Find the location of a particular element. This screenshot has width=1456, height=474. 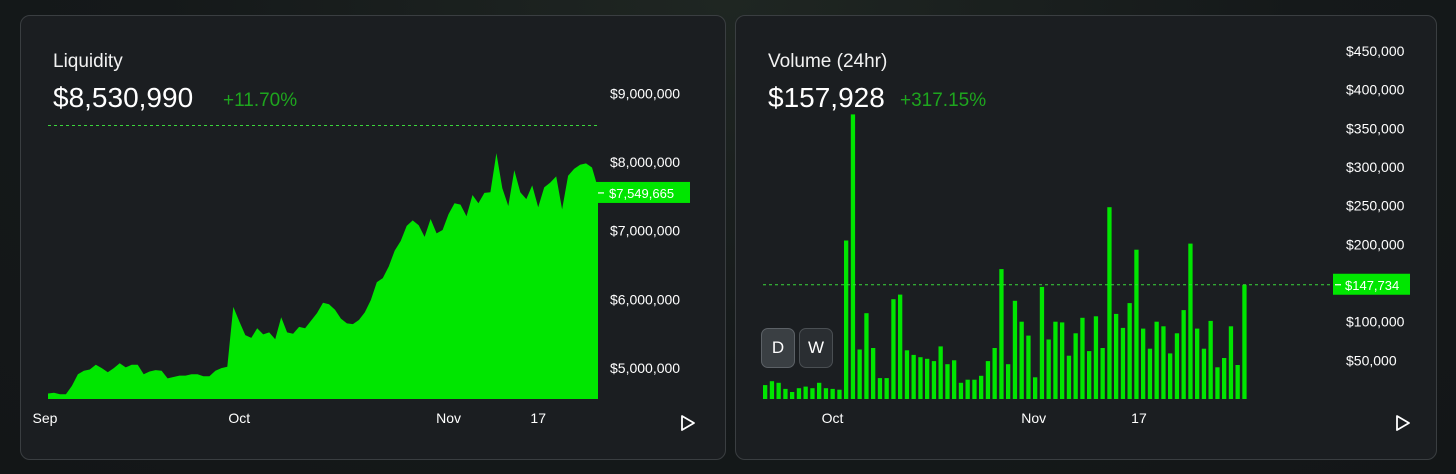

y-tick-label: $9,000,000 is located at coordinates (645, 93).